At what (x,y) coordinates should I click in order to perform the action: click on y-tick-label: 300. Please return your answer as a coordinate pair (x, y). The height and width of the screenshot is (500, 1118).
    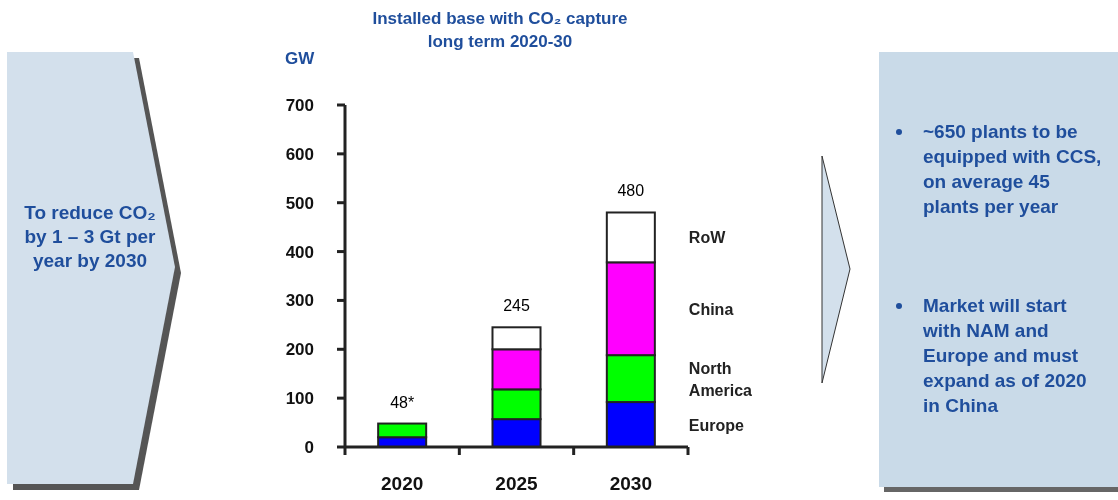
    Looking at the image, I should click on (299, 301).